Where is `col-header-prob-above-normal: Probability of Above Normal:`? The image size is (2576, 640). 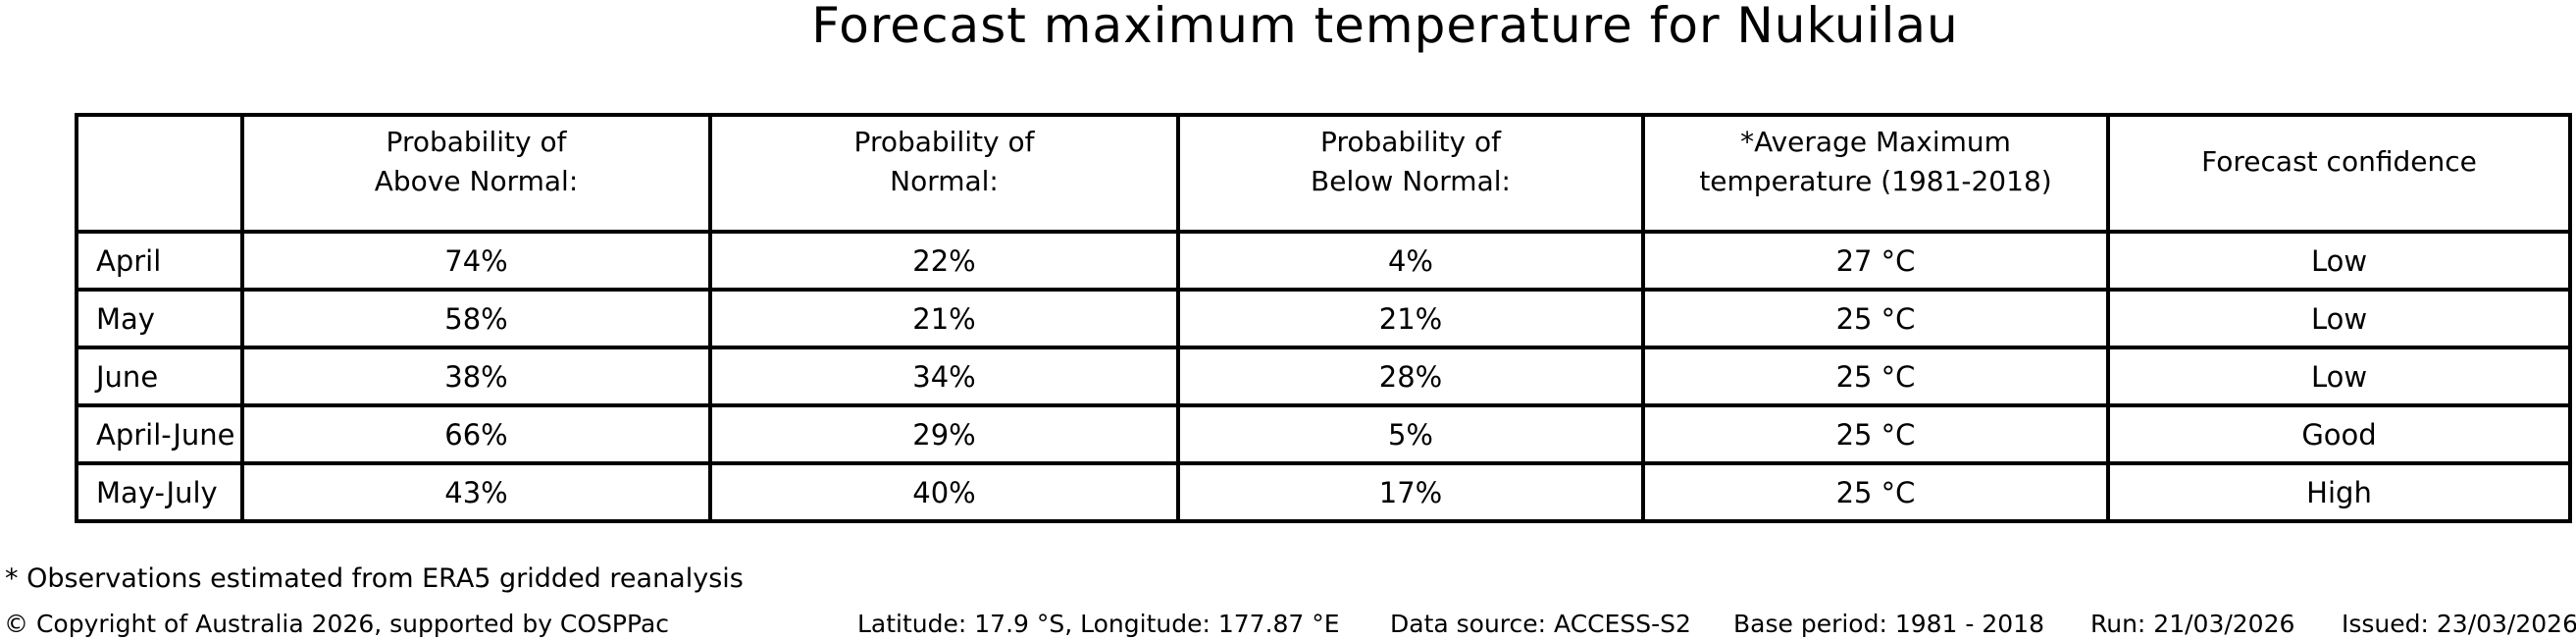 col-header-prob-above-normal: Probability of Above Normal: is located at coordinates (476, 173).